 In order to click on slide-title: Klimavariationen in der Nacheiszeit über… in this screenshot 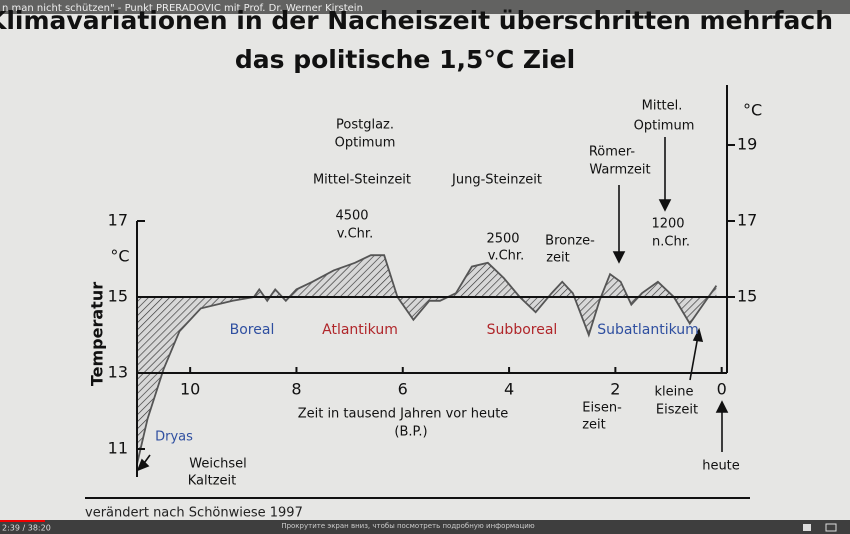, I will do `click(416, 20)`.